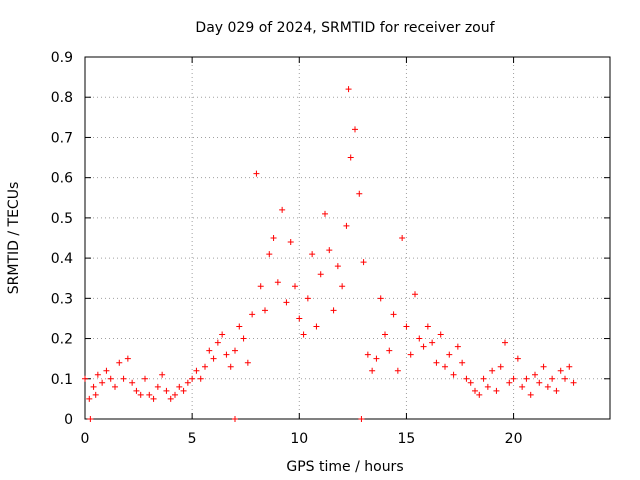 This screenshot has width=640, height=480. Describe the element at coordinates (68, 420) in the screenshot. I see `y-tick-label: 0` at that location.